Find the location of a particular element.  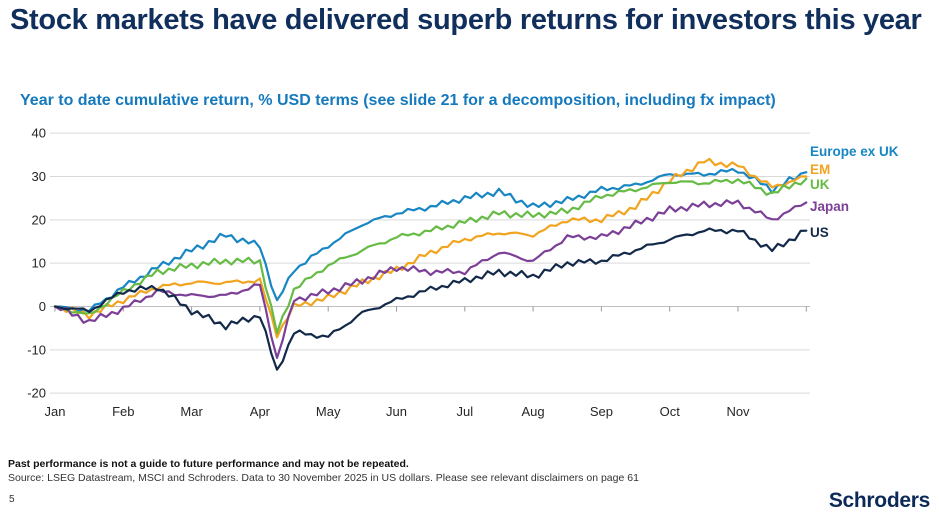

x-axis-label-nov: Nov is located at coordinates (738, 411).